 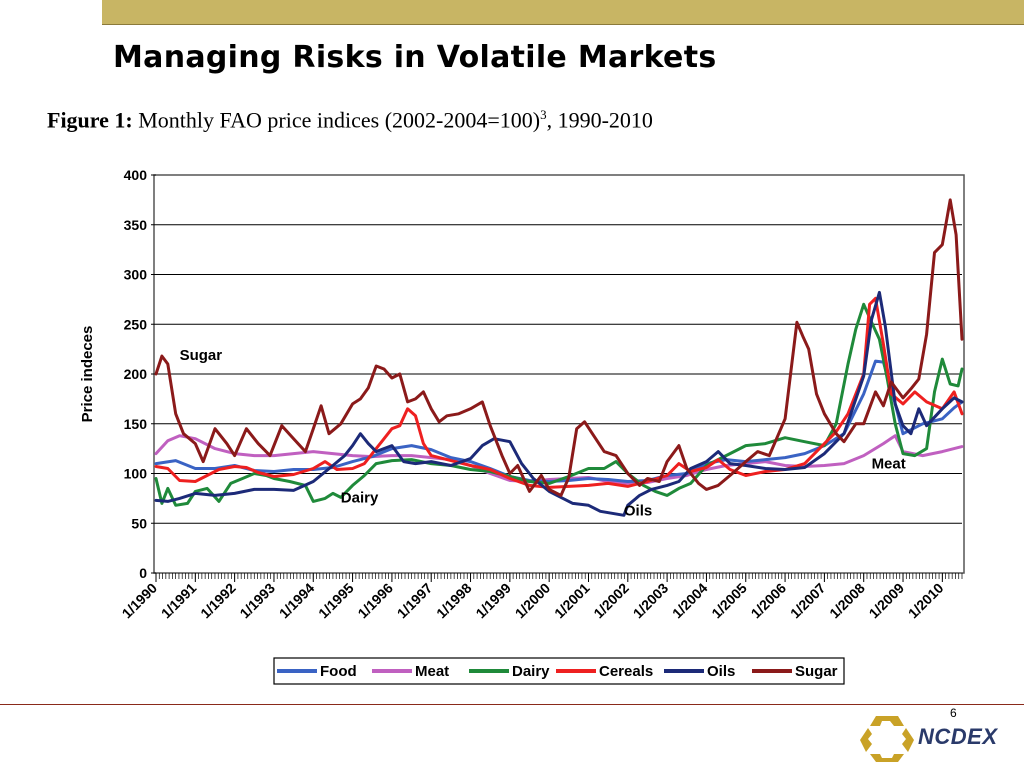 I want to click on y-tick-label: 400, so click(x=136, y=175).